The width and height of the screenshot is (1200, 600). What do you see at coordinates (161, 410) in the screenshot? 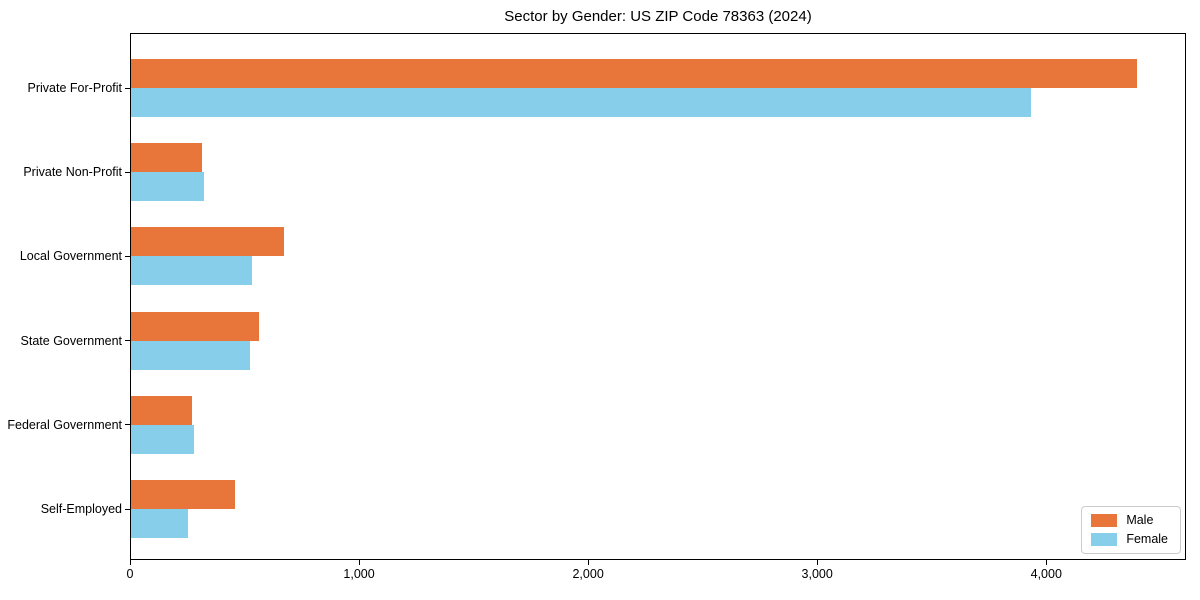
I see `bar-male-federal-government` at bounding box center [161, 410].